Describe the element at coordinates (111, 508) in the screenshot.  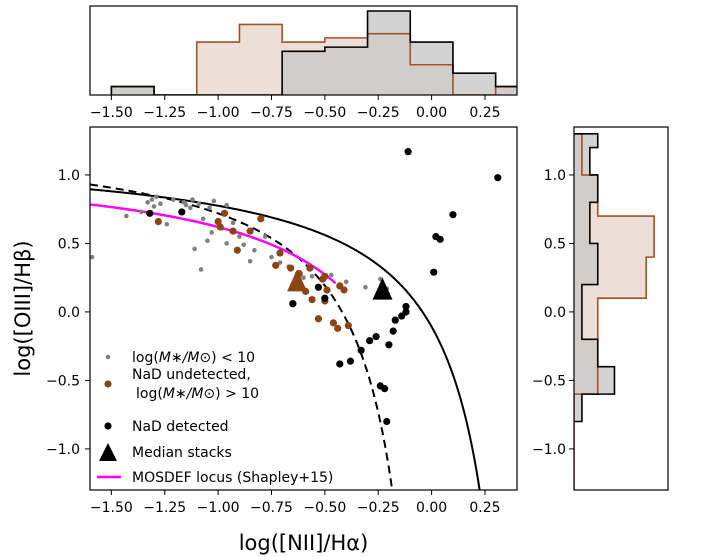
I see `x-tick-label: −1.50` at that location.